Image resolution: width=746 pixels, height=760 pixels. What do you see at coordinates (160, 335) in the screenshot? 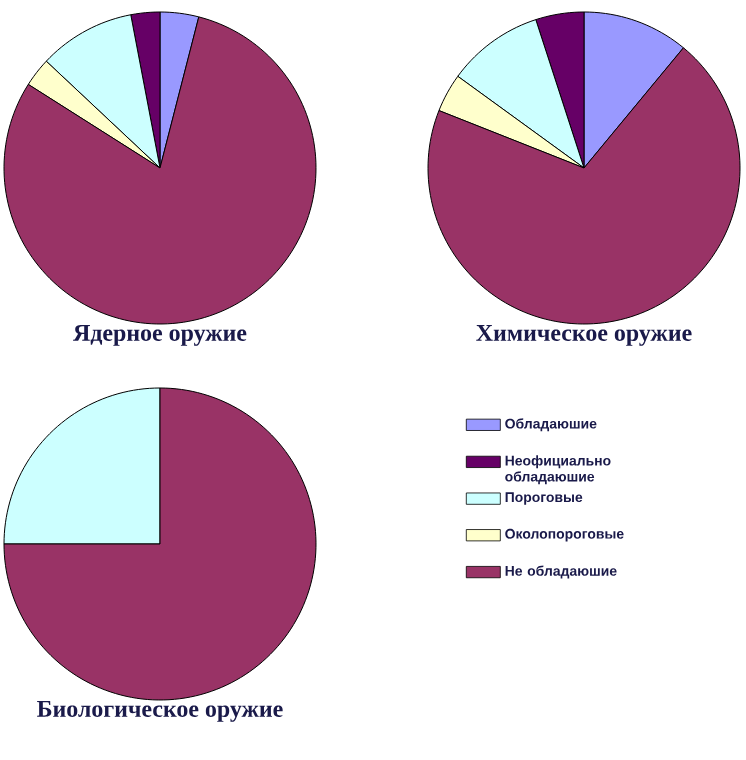
I see `text: Ядерное оружие` at bounding box center [160, 335].